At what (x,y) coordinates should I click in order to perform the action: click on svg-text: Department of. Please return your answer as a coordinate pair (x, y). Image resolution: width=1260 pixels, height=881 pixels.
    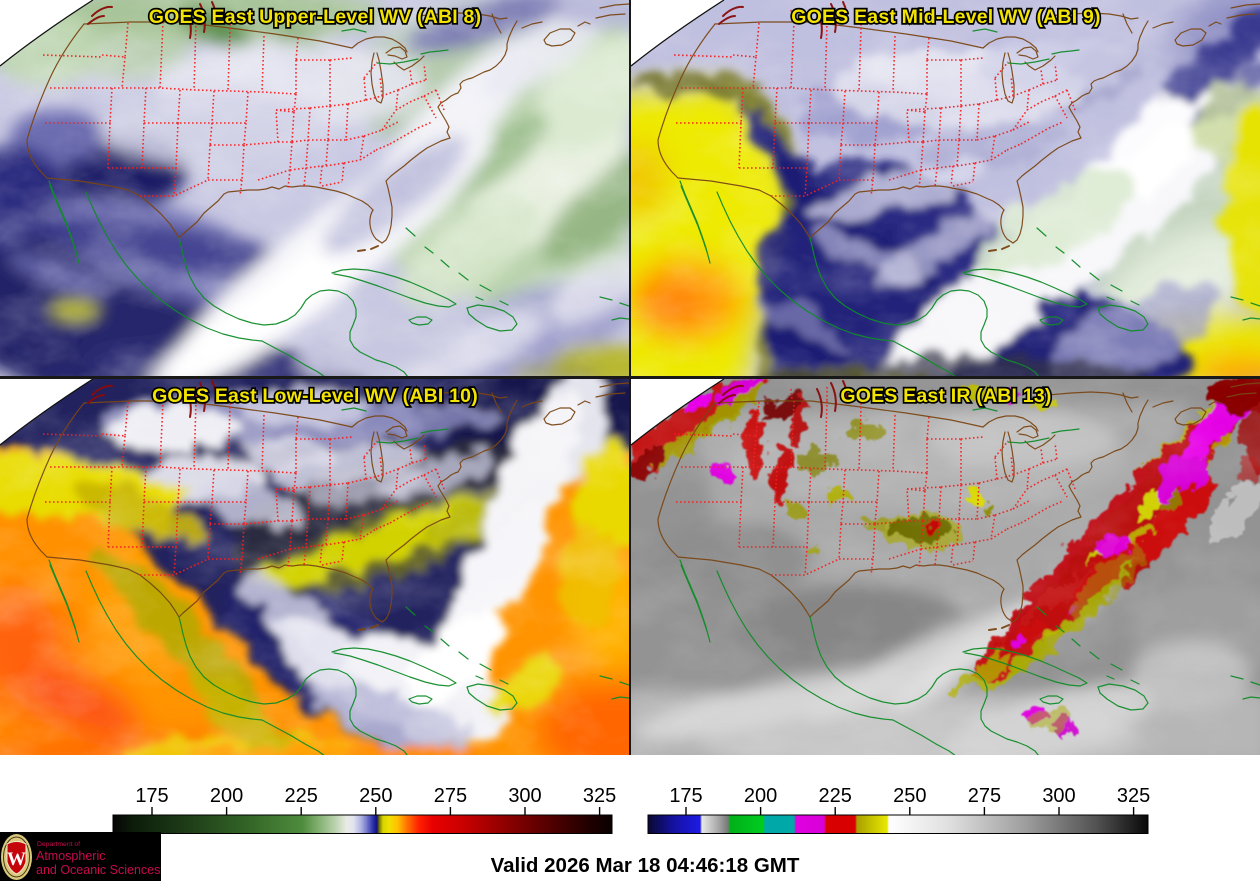
    Looking at the image, I should click on (58, 844).